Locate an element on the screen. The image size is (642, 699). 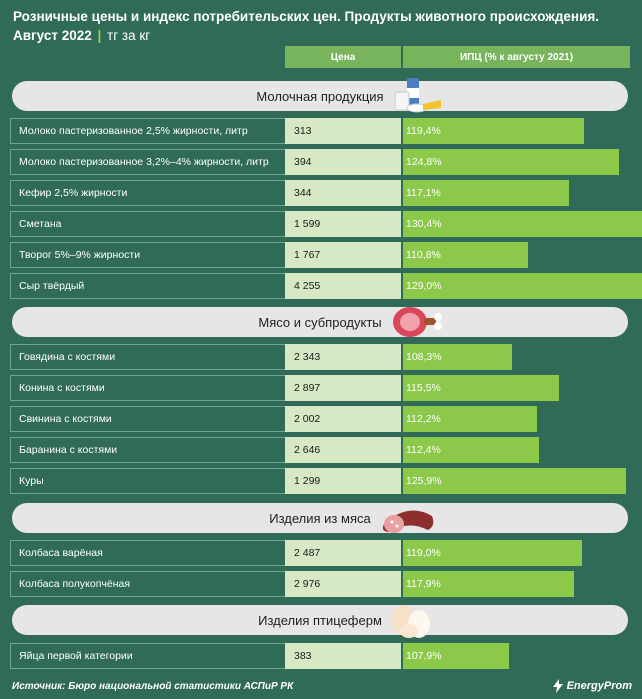
price-value: 2 646 is located at coordinates (343, 450).